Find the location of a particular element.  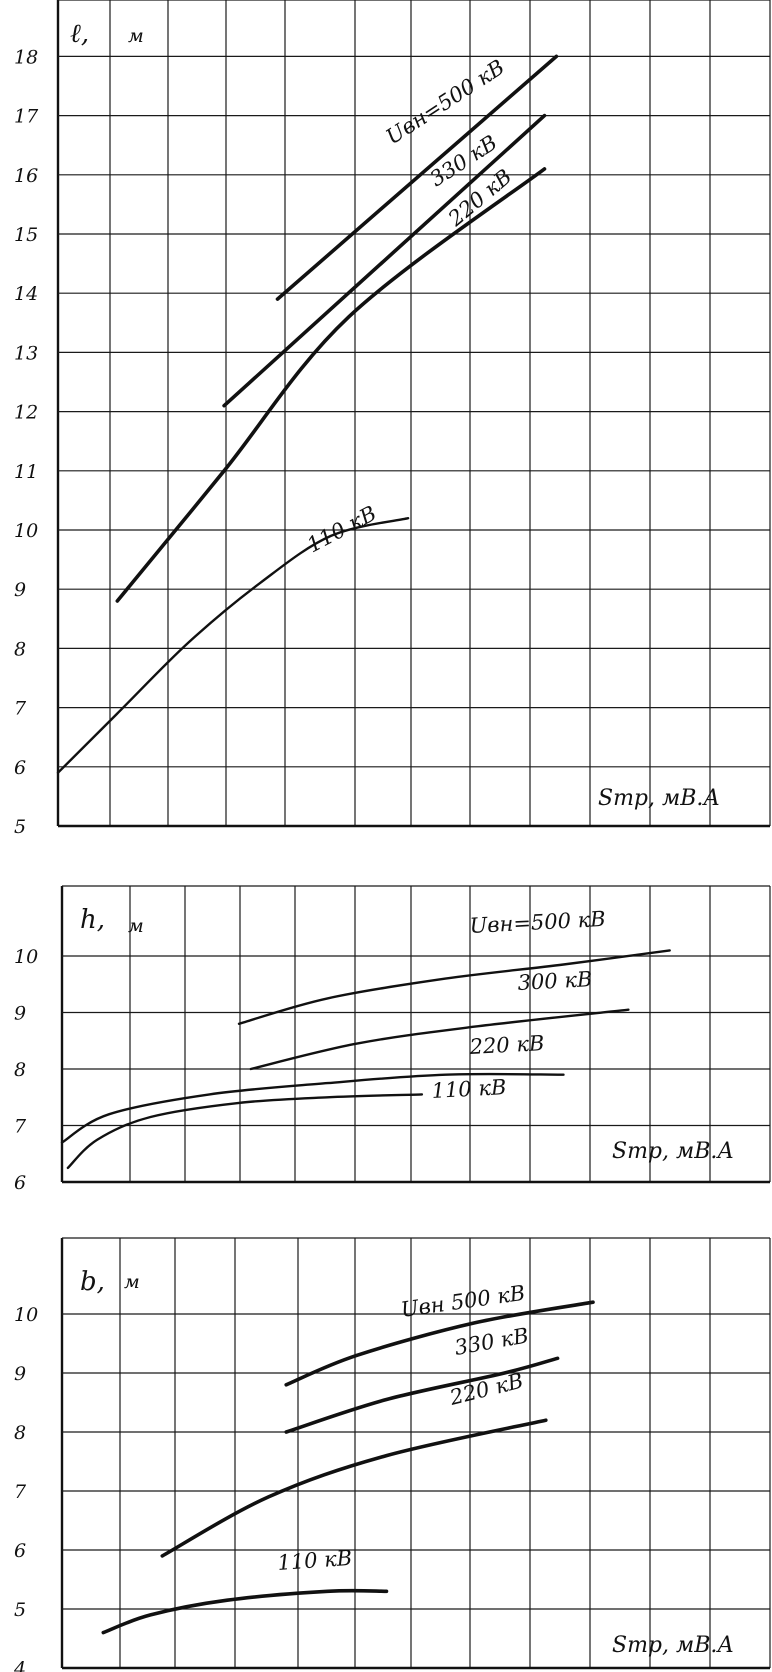

y-tick-label: 13 is located at coordinates (26, 353).